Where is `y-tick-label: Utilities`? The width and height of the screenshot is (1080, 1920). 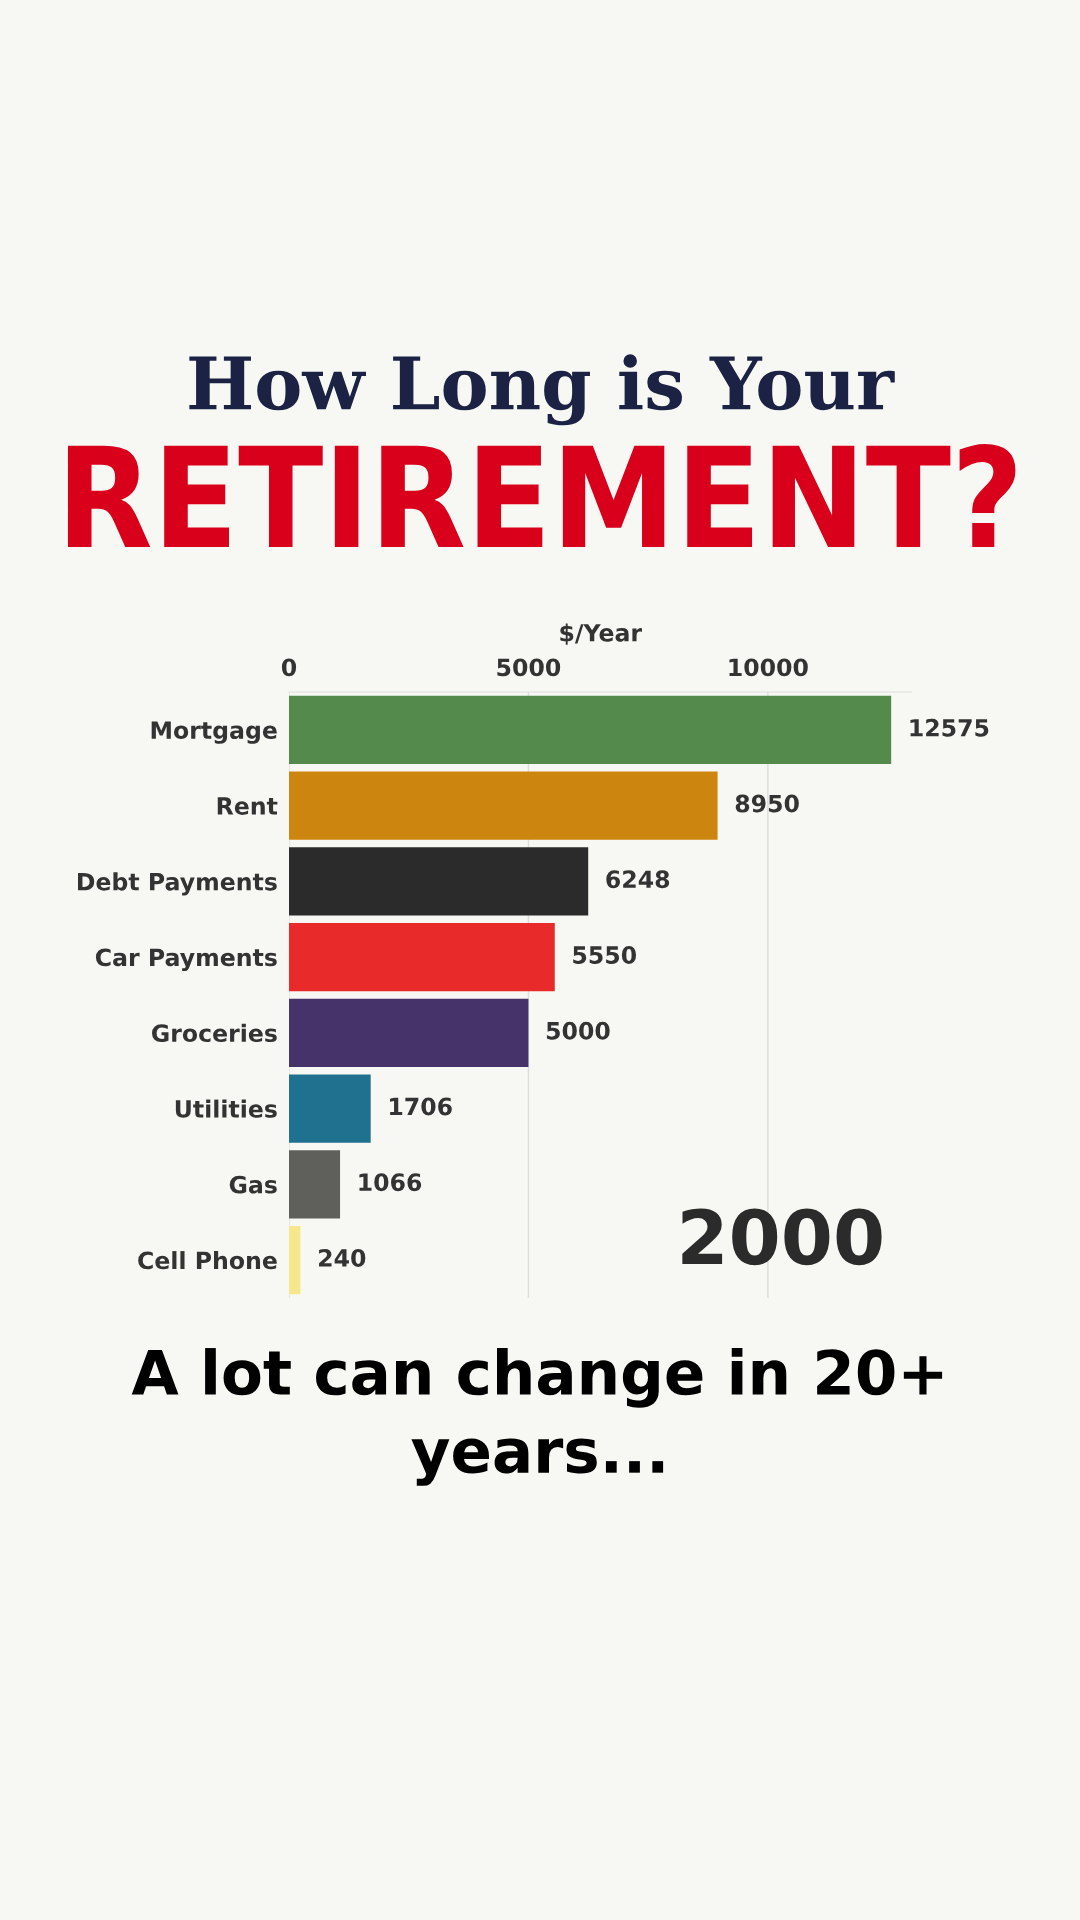 y-tick-label: Utilities is located at coordinates (226, 1108).